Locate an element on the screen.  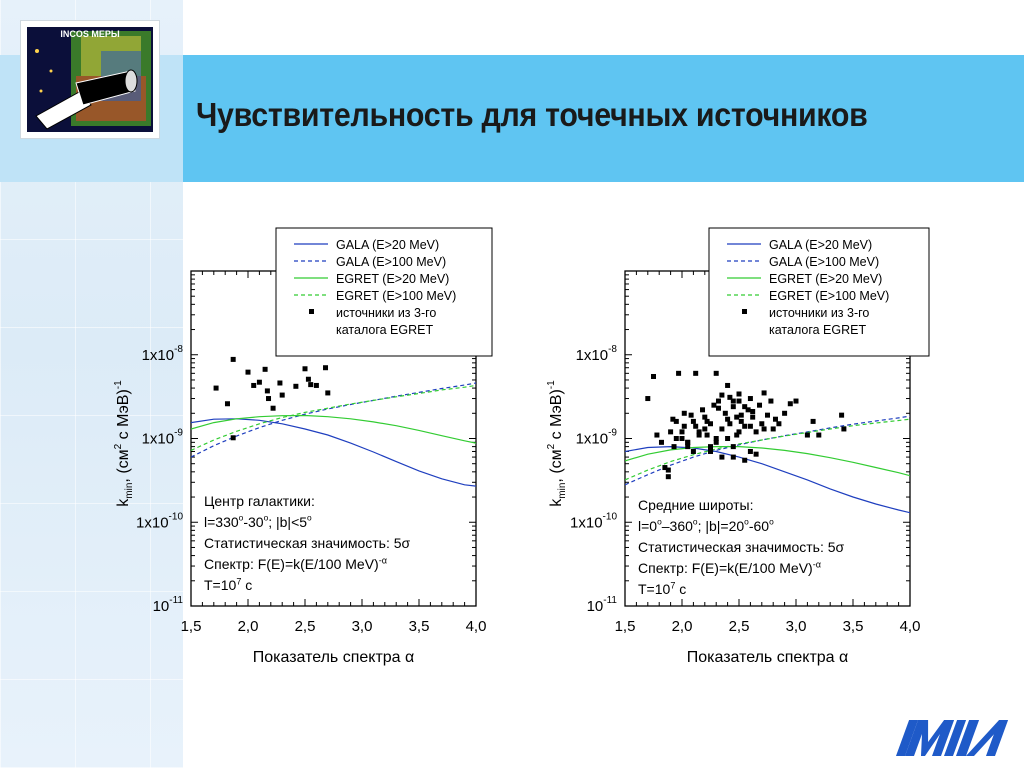
x-tick-label: 3,0 is located at coordinates (796, 626).